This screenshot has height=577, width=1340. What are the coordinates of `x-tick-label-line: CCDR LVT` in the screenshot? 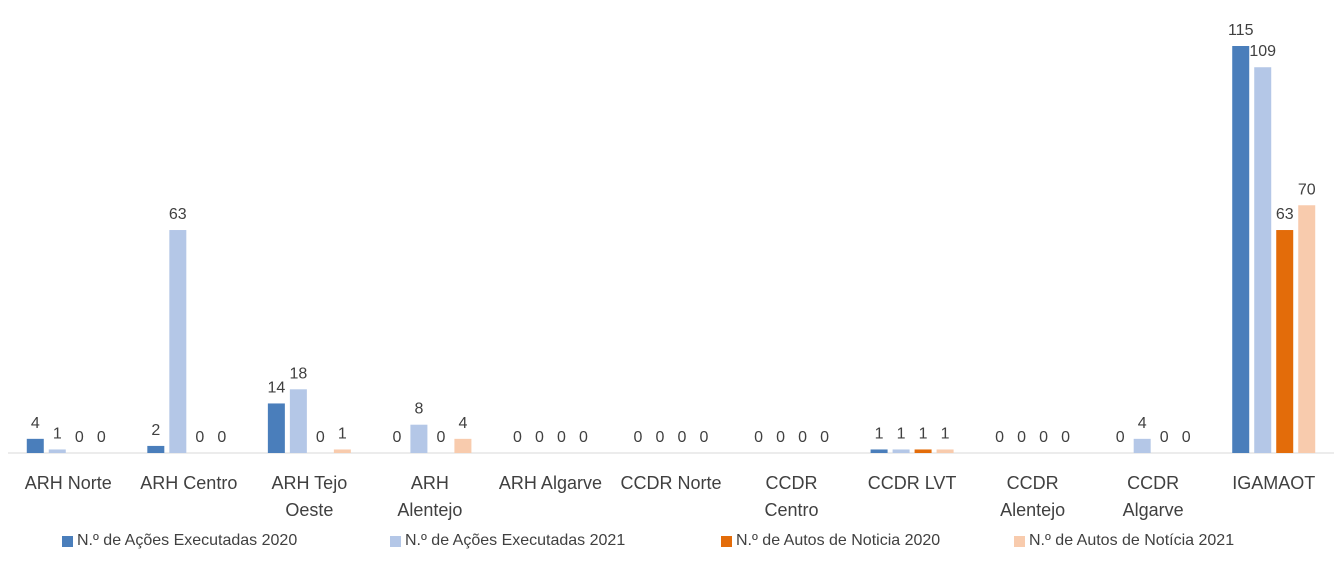 It's located at (912, 483).